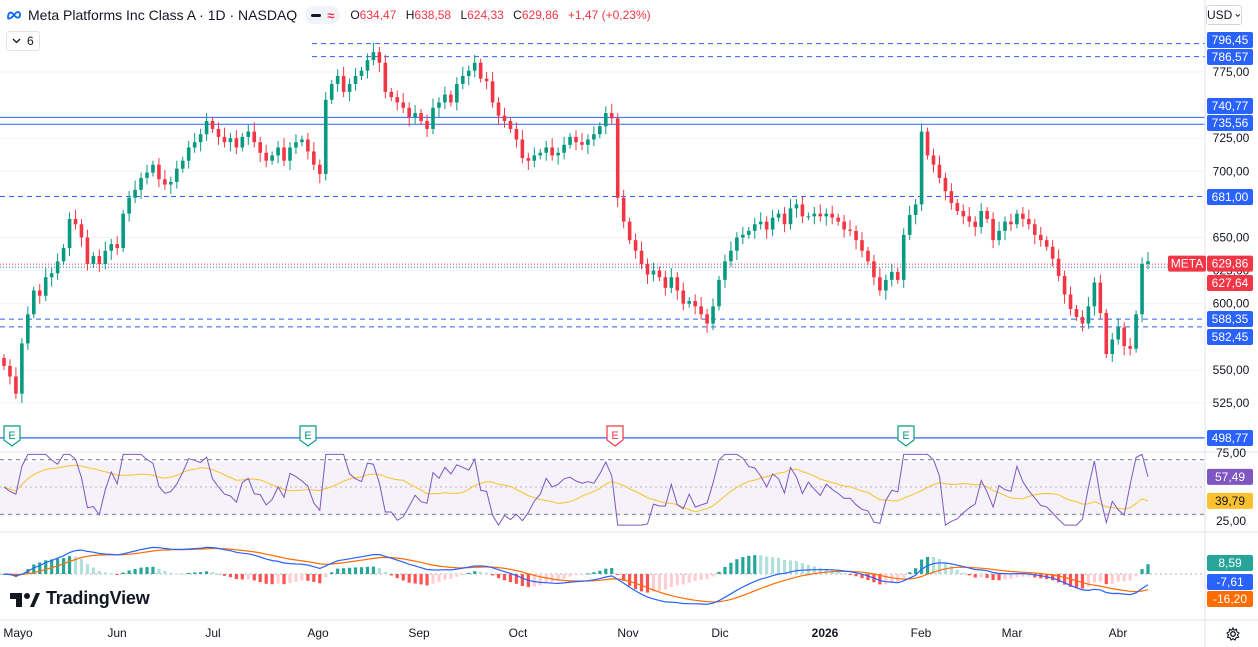 The height and width of the screenshot is (647, 1258). I want to click on time-axis-label: Mayo, so click(18, 633).